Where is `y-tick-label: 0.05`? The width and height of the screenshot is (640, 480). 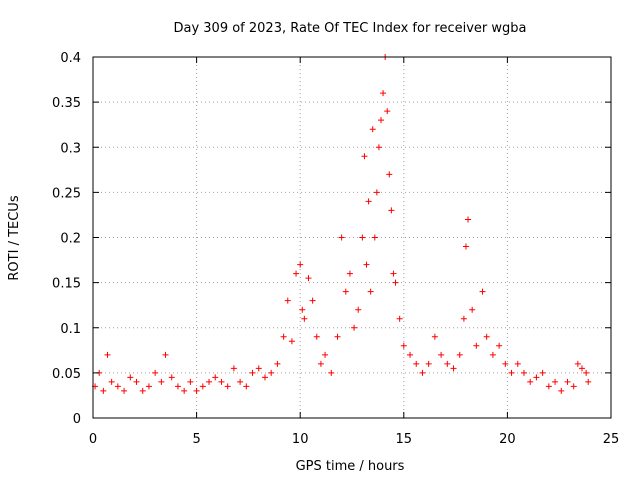 y-tick-label: 0.05 is located at coordinates (66, 374).